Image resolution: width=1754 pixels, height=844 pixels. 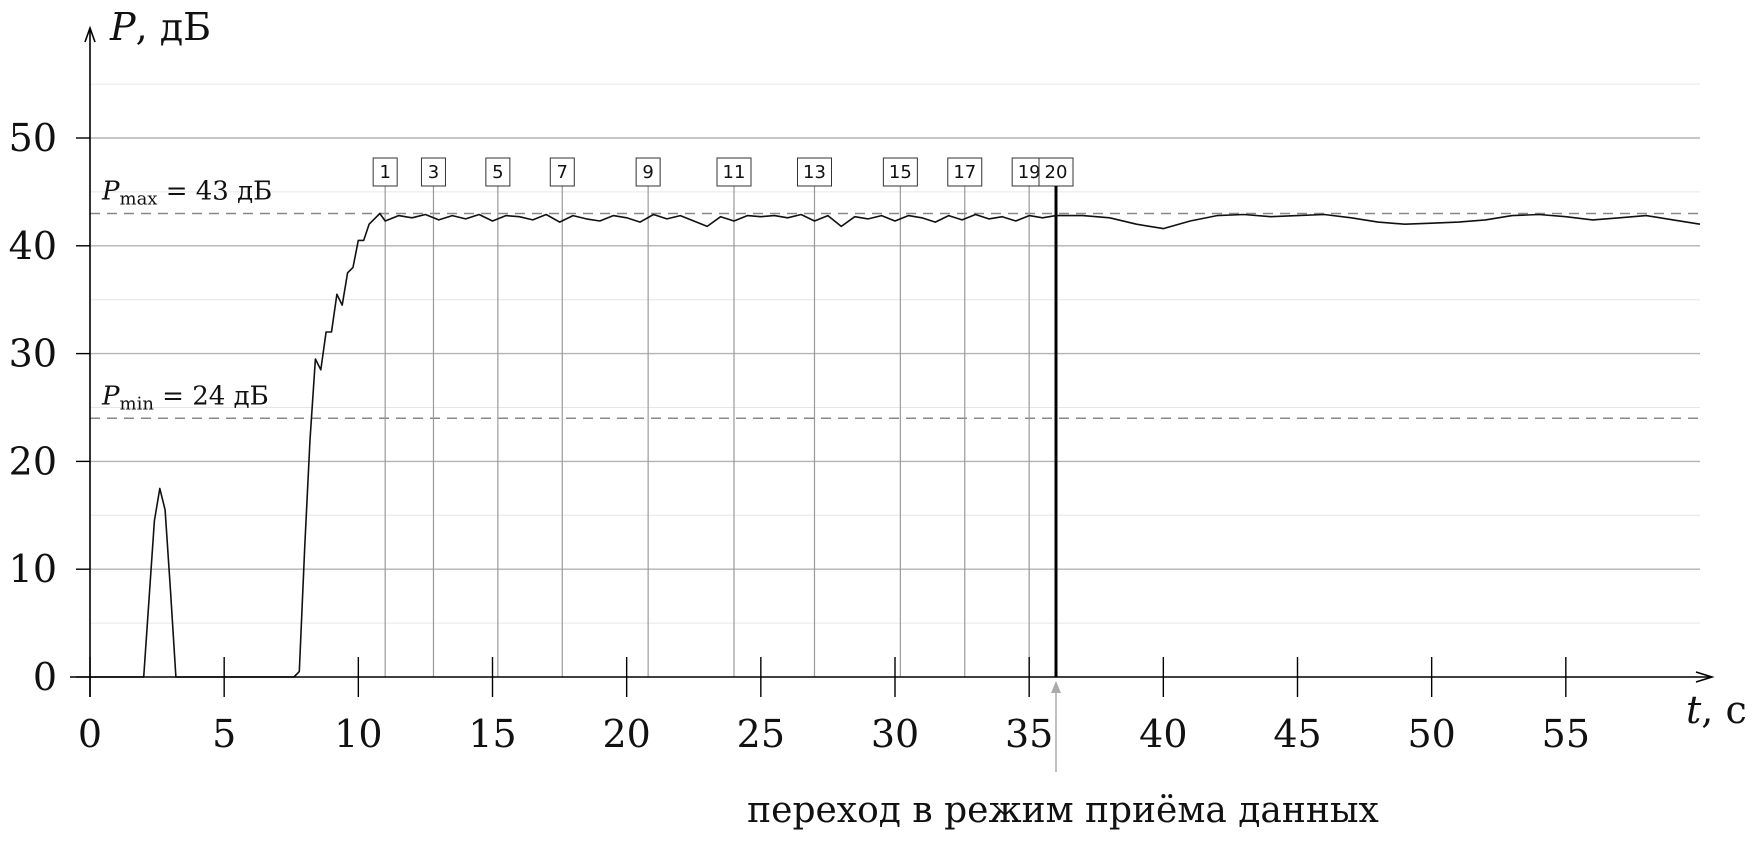 I want to click on marker-label: 17, so click(x=964, y=172).